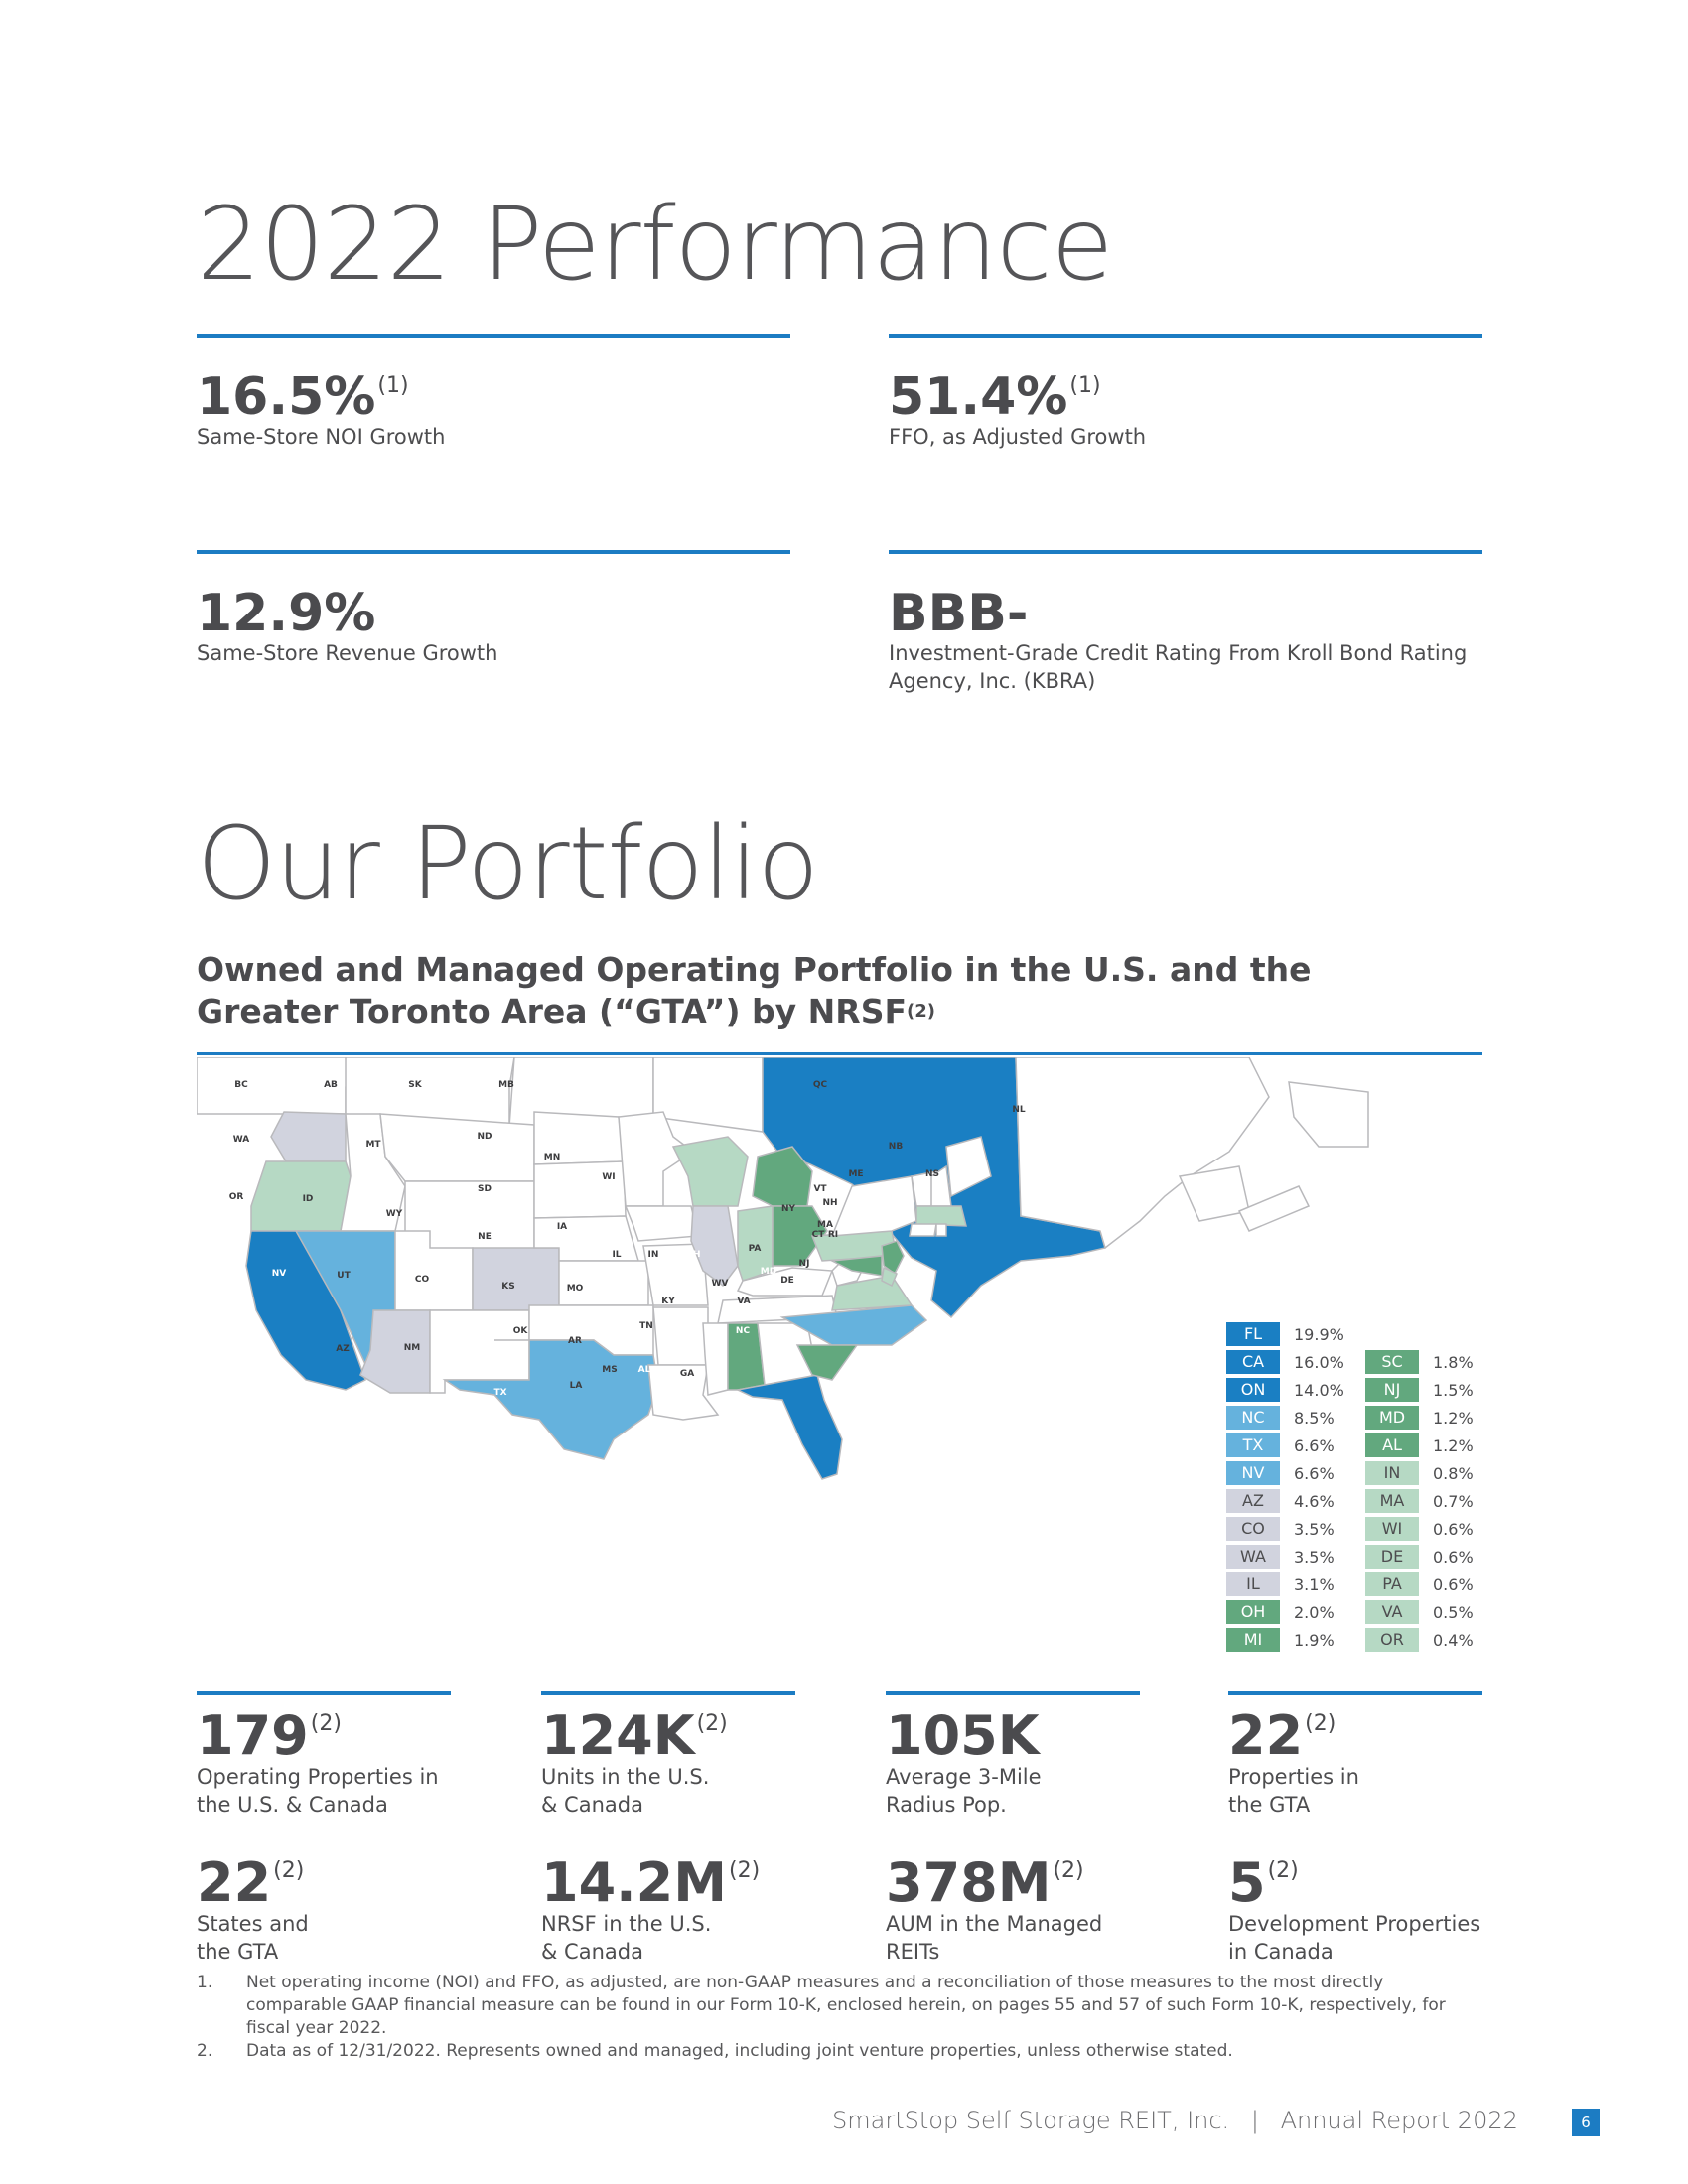  Describe the element at coordinates (743, 1331) in the screenshot. I see `state-label-nc: NC` at that location.